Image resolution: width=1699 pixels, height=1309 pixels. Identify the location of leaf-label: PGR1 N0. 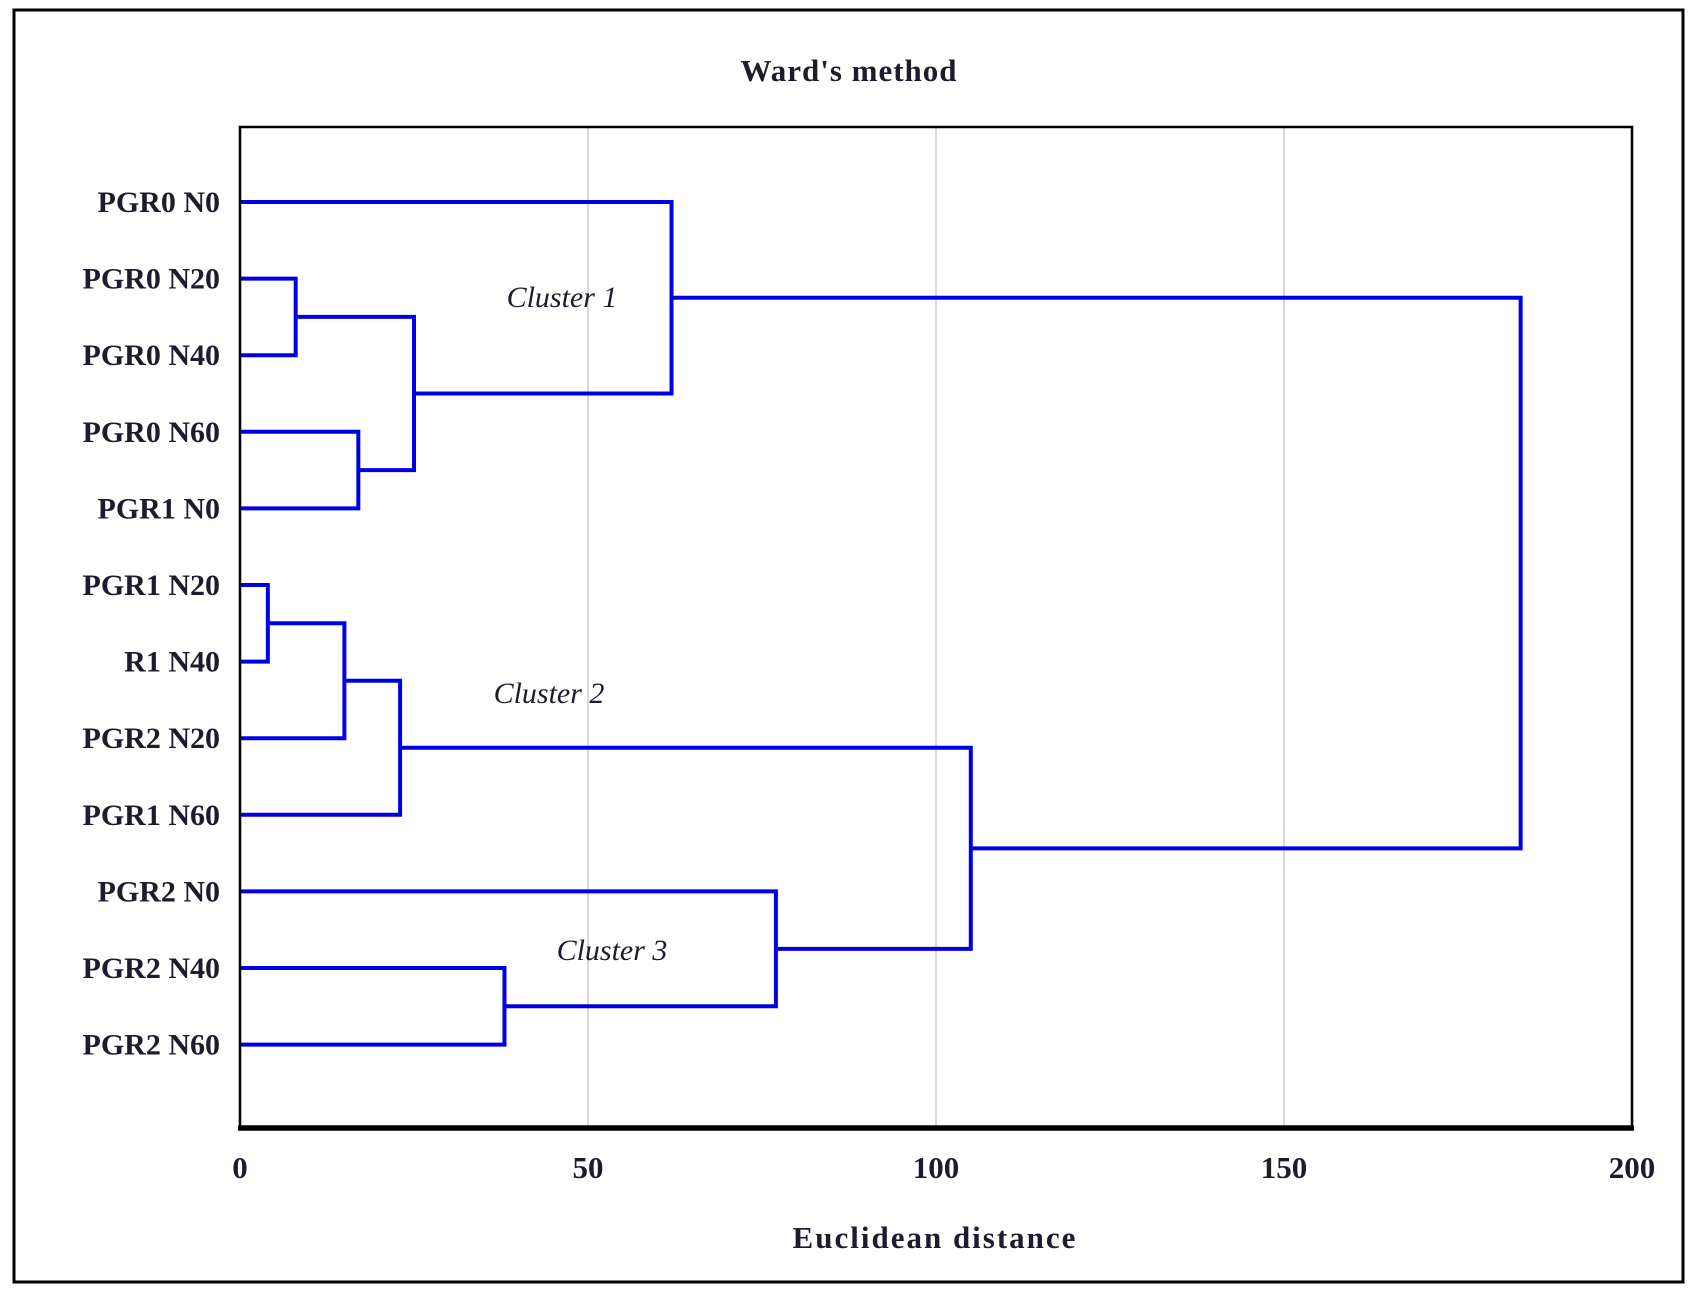
(159, 508).